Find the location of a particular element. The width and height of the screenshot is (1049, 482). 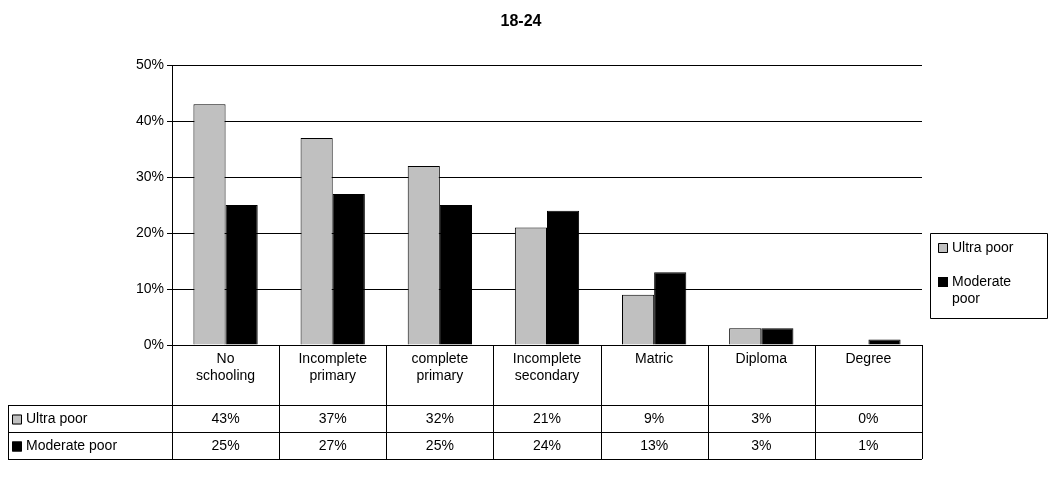

data-label: 27% is located at coordinates (332, 445).